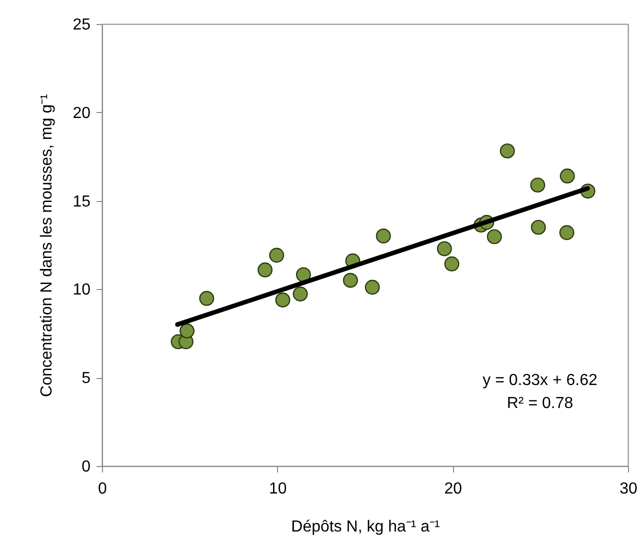 The image size is (640, 556). I want to click on y-tick-label: 5, so click(86, 379).